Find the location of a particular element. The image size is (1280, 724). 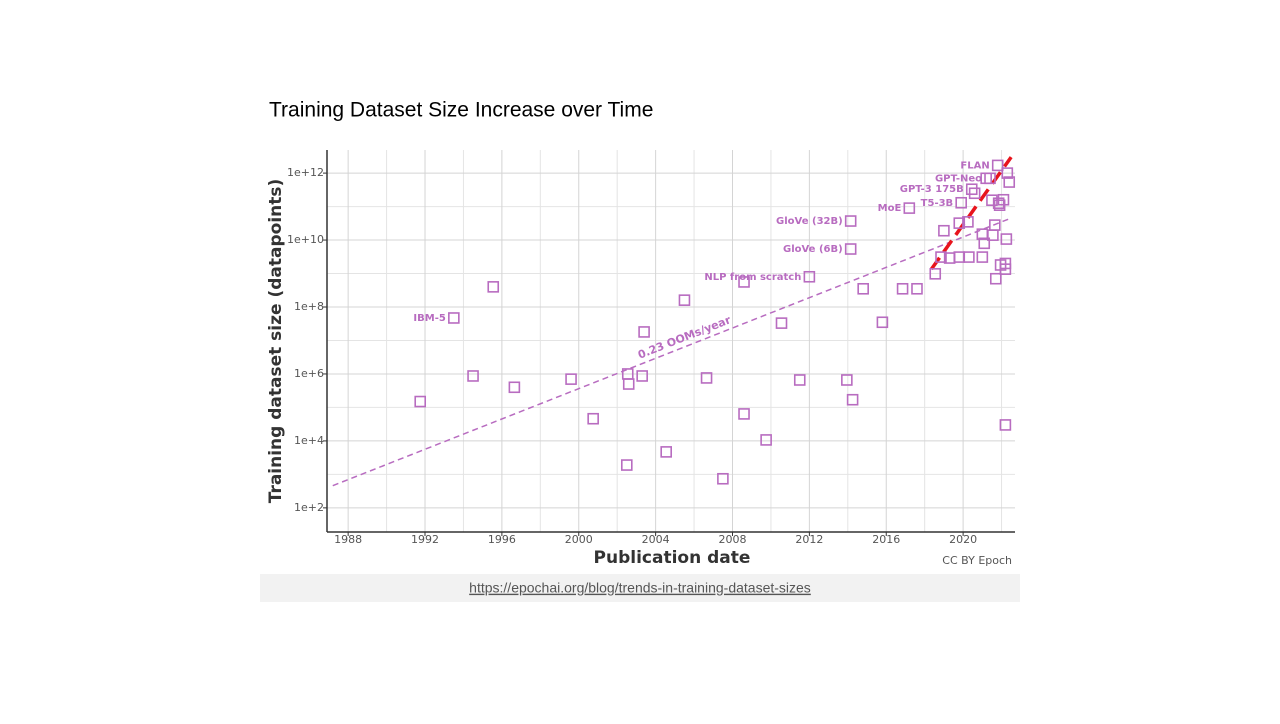

trend-line is located at coordinates (971, 213).